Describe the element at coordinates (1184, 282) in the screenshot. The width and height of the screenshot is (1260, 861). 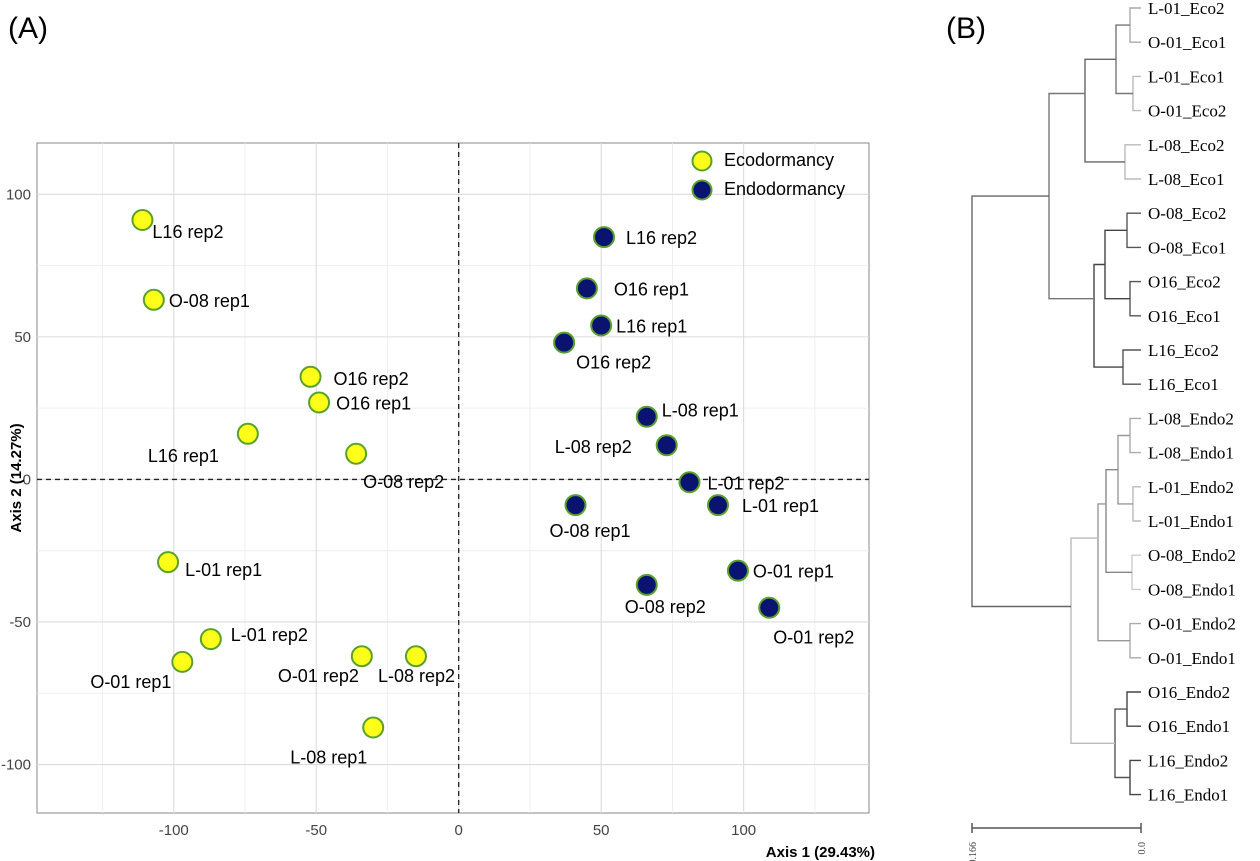
I see `dendrogram-leaf: O16_Eco2` at that location.